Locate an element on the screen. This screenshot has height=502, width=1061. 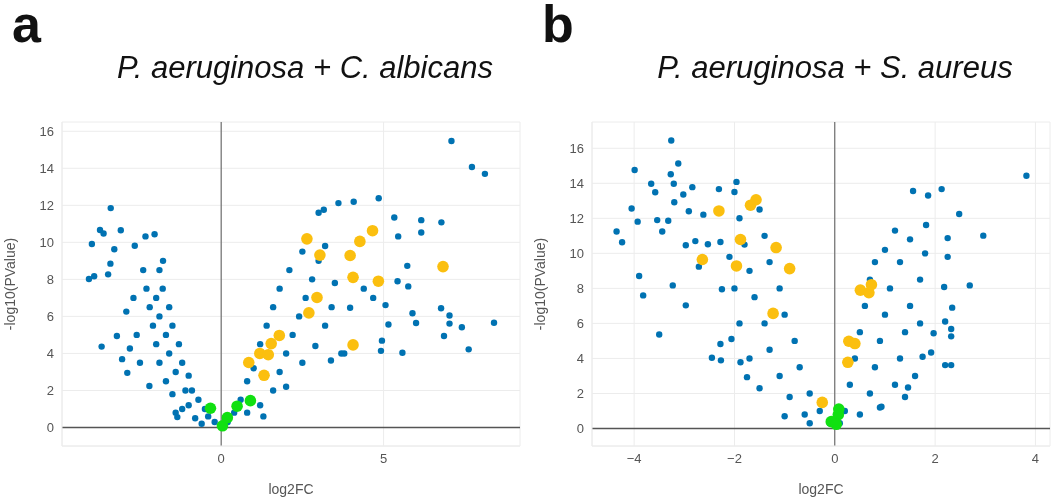
chart-title: P. aeruginosa + C. albicans is located at coordinates (305, 68).